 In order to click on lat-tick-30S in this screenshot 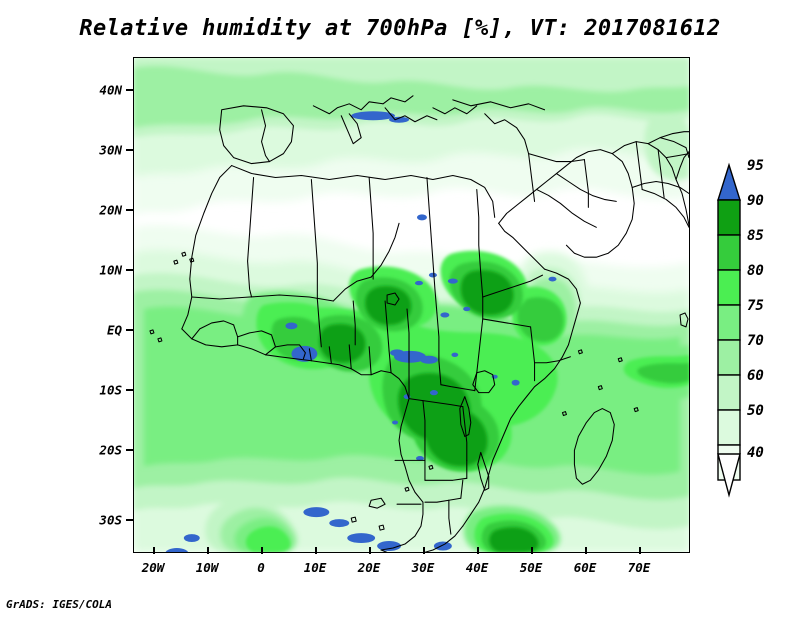, I will do `click(129, 520)`.